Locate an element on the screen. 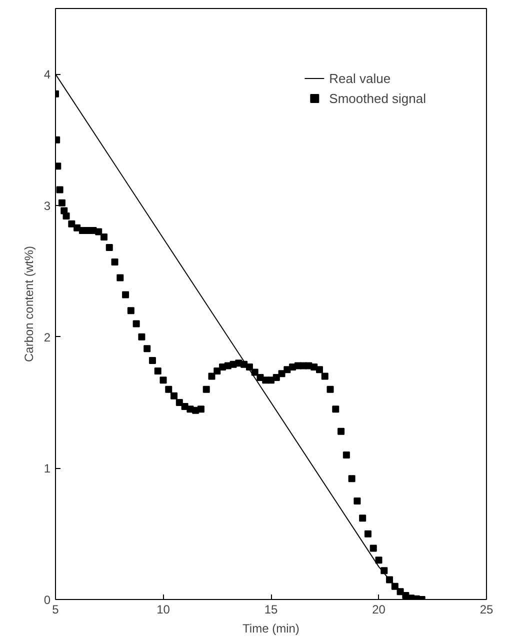 The height and width of the screenshot is (638, 511). y-axis-title: Carbon content (wt%) is located at coordinates (29, 304).